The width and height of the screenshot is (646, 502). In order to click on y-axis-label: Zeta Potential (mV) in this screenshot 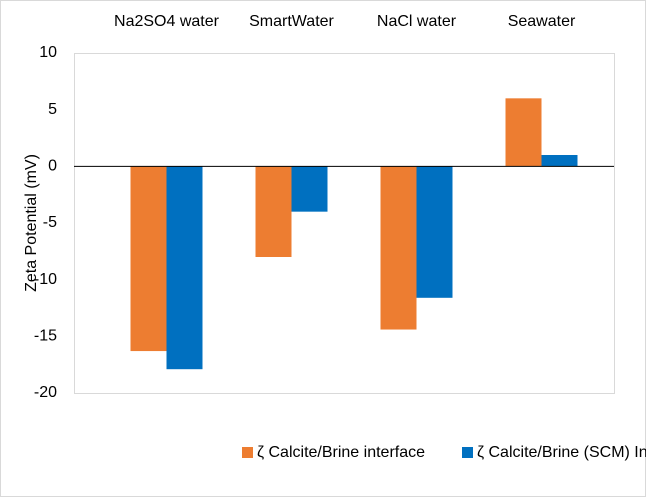, I will do `click(31, 223)`.